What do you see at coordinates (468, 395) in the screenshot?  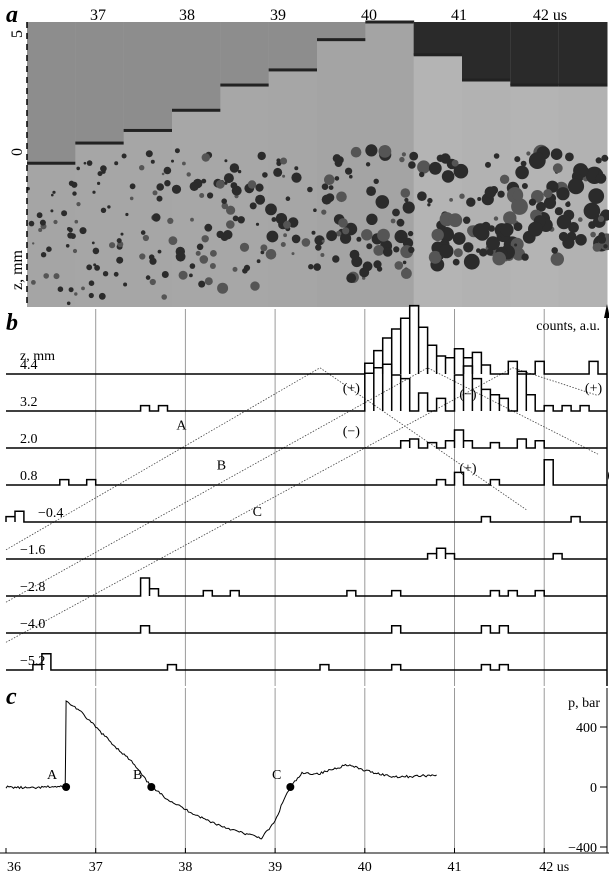 I see `sign-annotation: (−)` at bounding box center [468, 395].